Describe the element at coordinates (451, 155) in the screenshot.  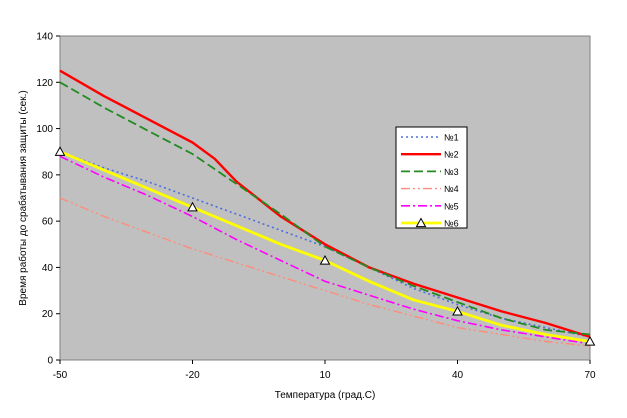
I see `legend-label: №2` at that location.